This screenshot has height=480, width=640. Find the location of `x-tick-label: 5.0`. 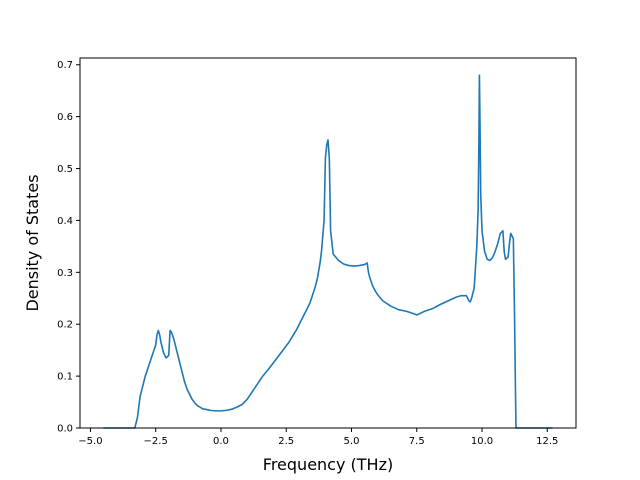

x-tick-label: 5.0 is located at coordinates (352, 441).